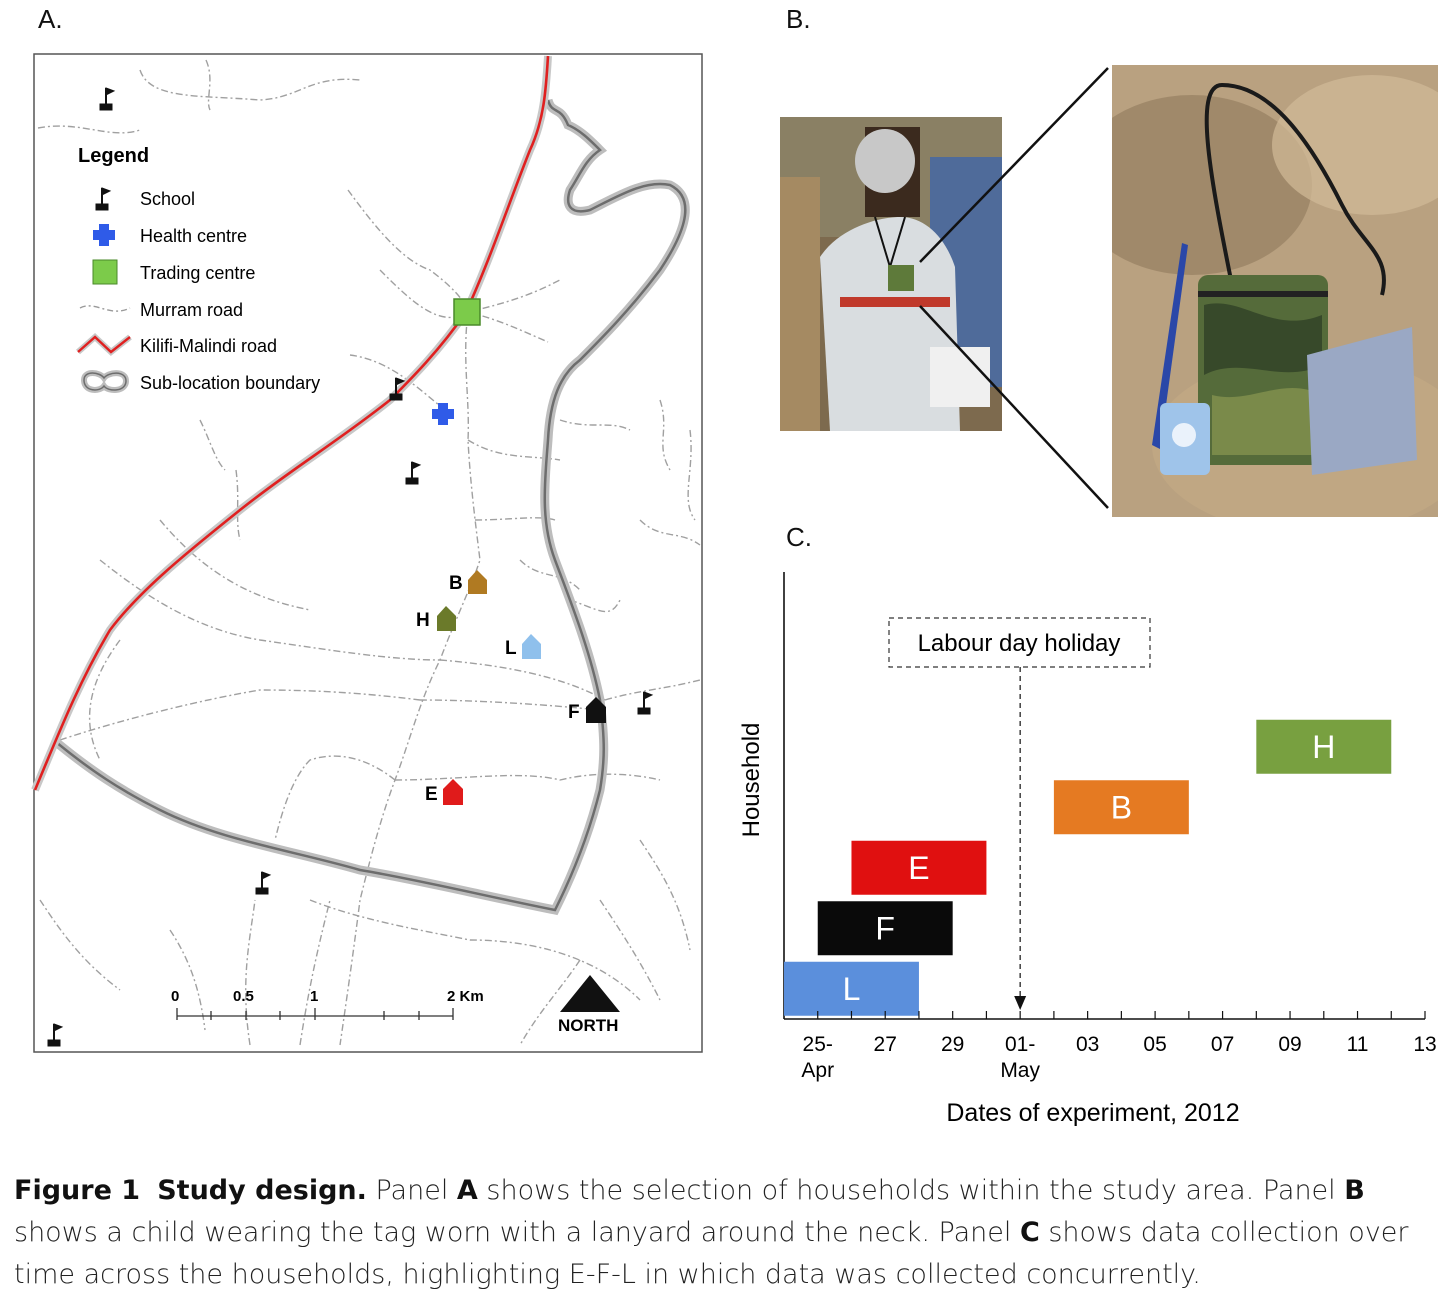  What do you see at coordinates (588, 1025) in the screenshot?
I see `north-label: NORTH` at bounding box center [588, 1025].